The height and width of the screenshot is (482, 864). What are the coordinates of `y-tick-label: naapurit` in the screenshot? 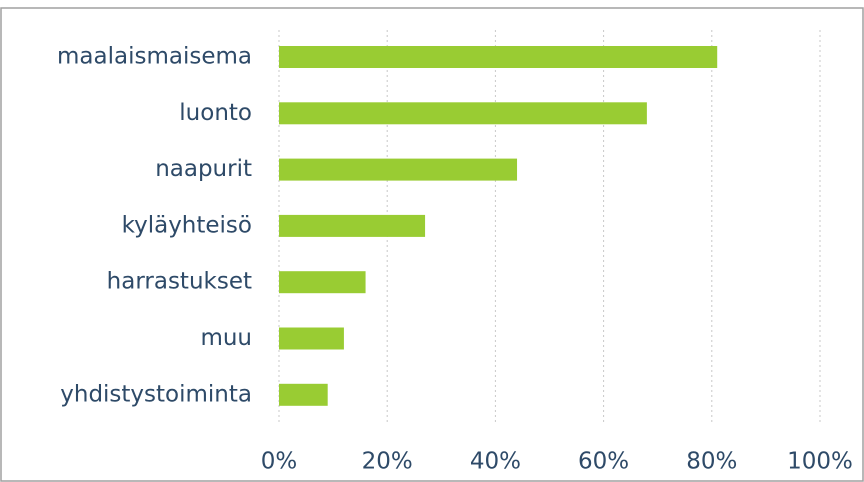 It's located at (203, 169).